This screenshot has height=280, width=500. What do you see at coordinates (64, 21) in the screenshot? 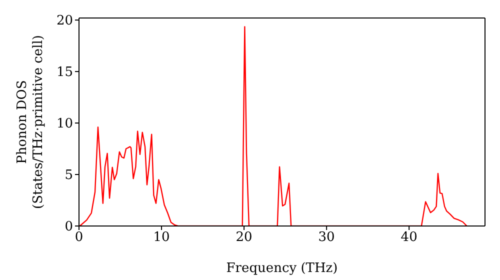
I see `y-tick-label: 20` at bounding box center [64, 21].